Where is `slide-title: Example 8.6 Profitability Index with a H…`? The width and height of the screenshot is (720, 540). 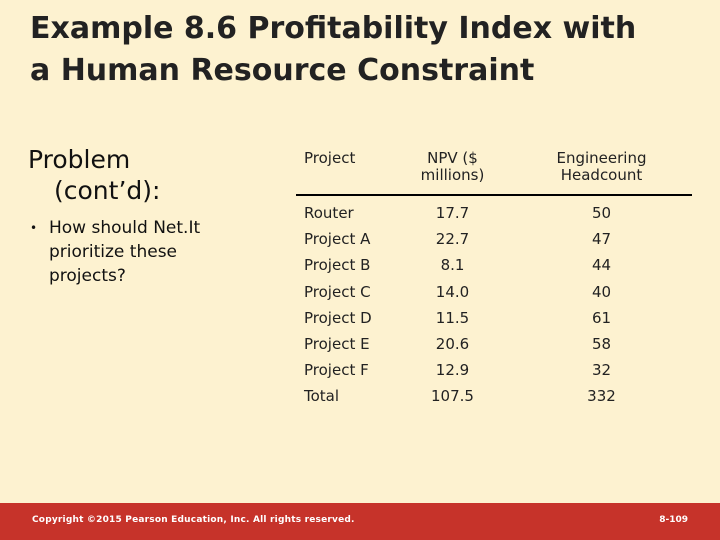 slide-title: Example 8.6 Profitability Index with a H… is located at coordinates (370, 50).